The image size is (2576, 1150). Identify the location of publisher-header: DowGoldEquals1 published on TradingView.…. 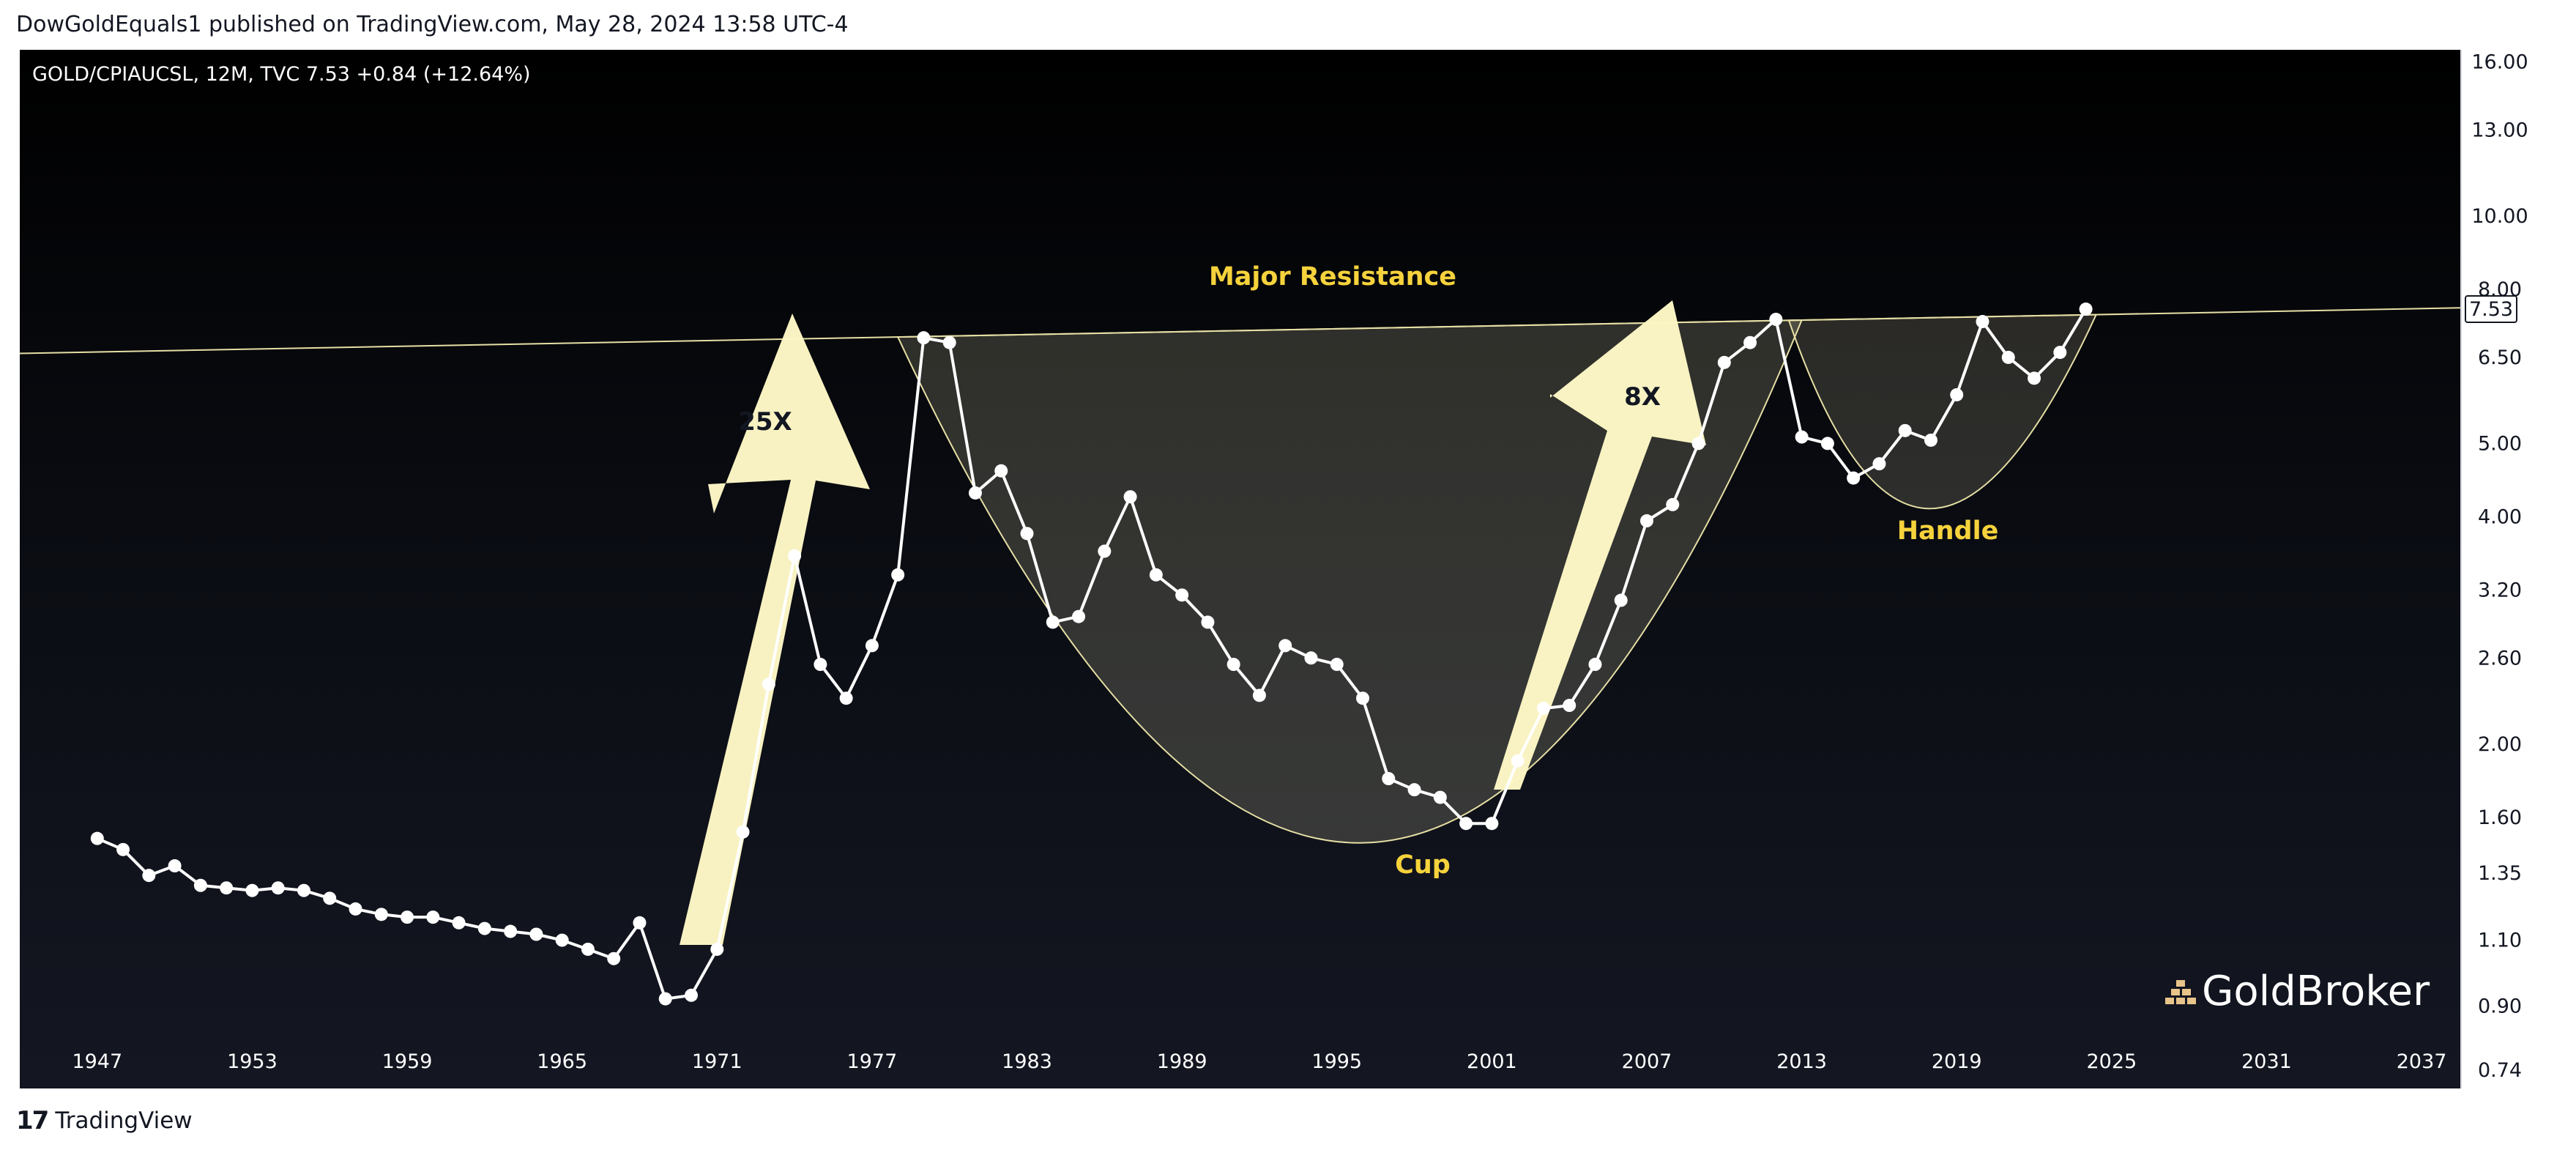
(432, 24).